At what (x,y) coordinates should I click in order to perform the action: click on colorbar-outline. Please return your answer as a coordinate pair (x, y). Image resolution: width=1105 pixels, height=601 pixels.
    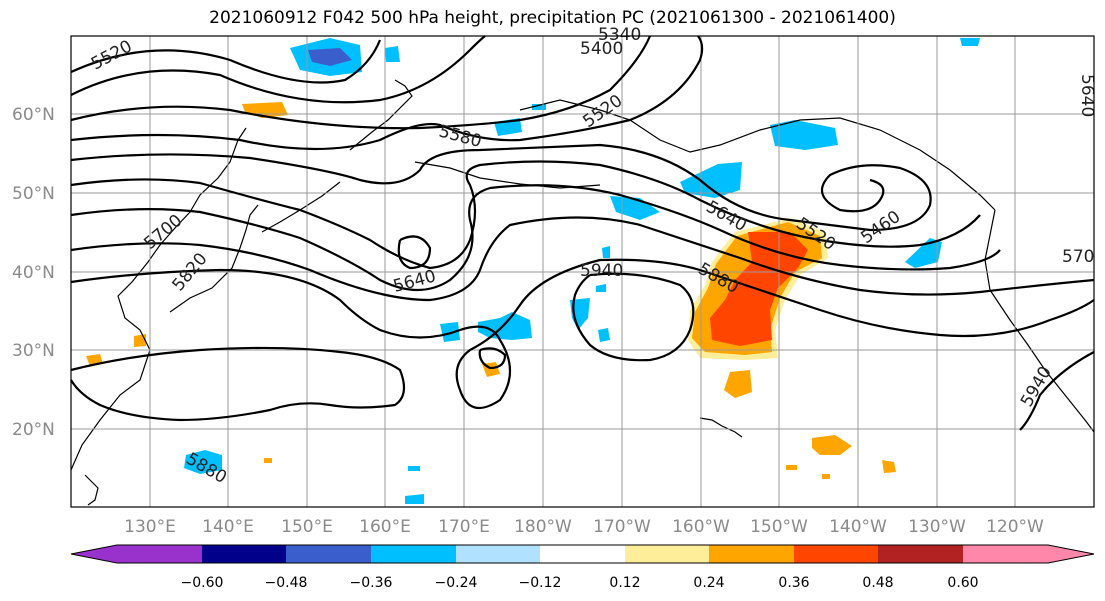
    Looking at the image, I should click on (582, 554).